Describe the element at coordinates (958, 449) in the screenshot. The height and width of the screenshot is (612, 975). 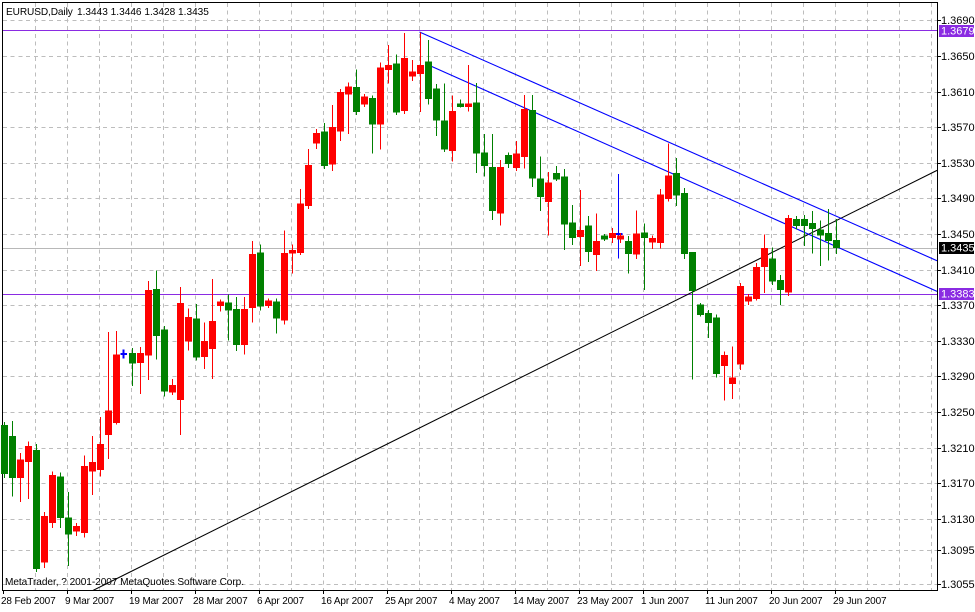
I see `svg-text: 1.3210` at that location.